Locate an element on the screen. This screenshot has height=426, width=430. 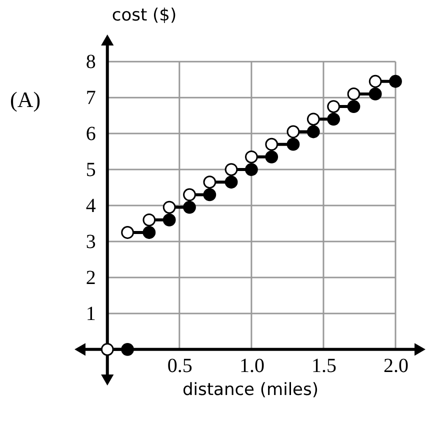
y-tick-label: 8 is located at coordinates (91, 62).